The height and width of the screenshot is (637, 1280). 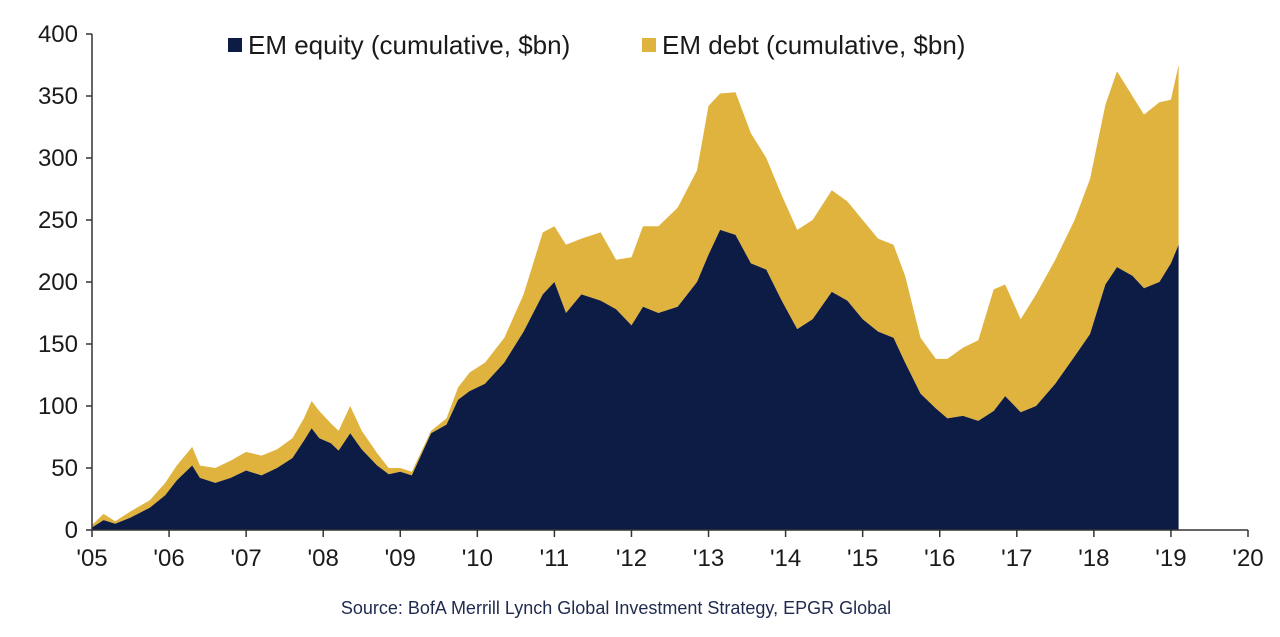 I want to click on x-tick-label: '14, so click(x=785, y=558).